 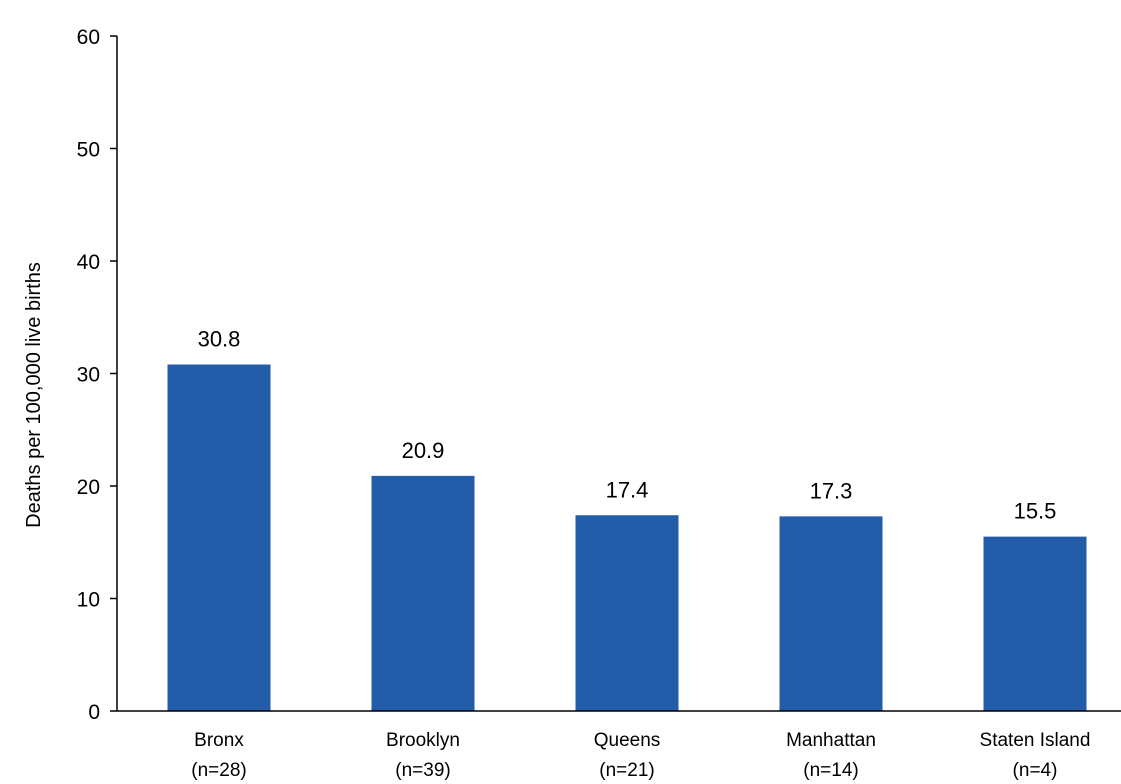 What do you see at coordinates (831, 740) in the screenshot?
I see `x-category-label: Manhattan` at bounding box center [831, 740].